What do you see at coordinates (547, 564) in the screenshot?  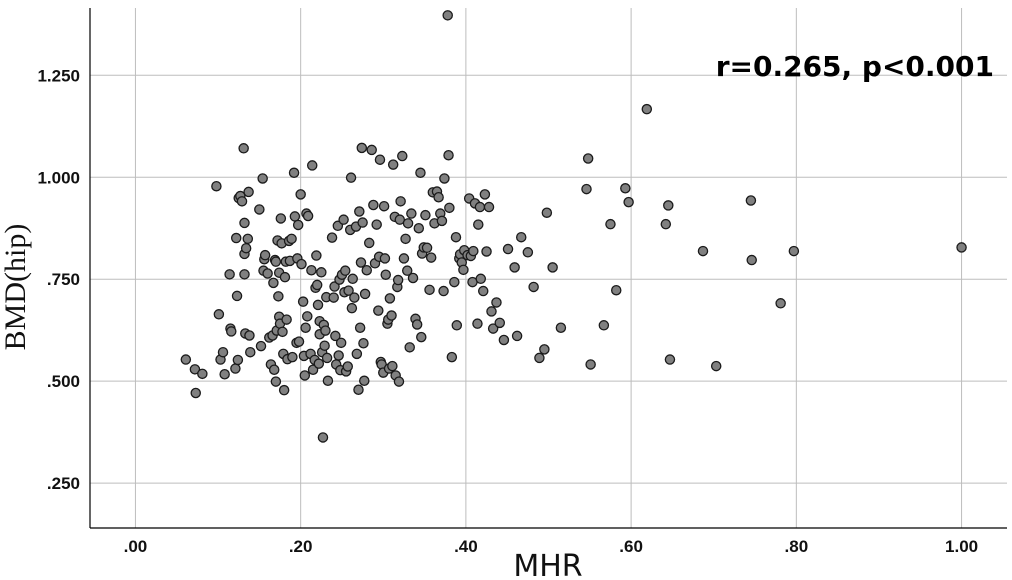 I see `x-axis-title: MHR` at bounding box center [547, 564].